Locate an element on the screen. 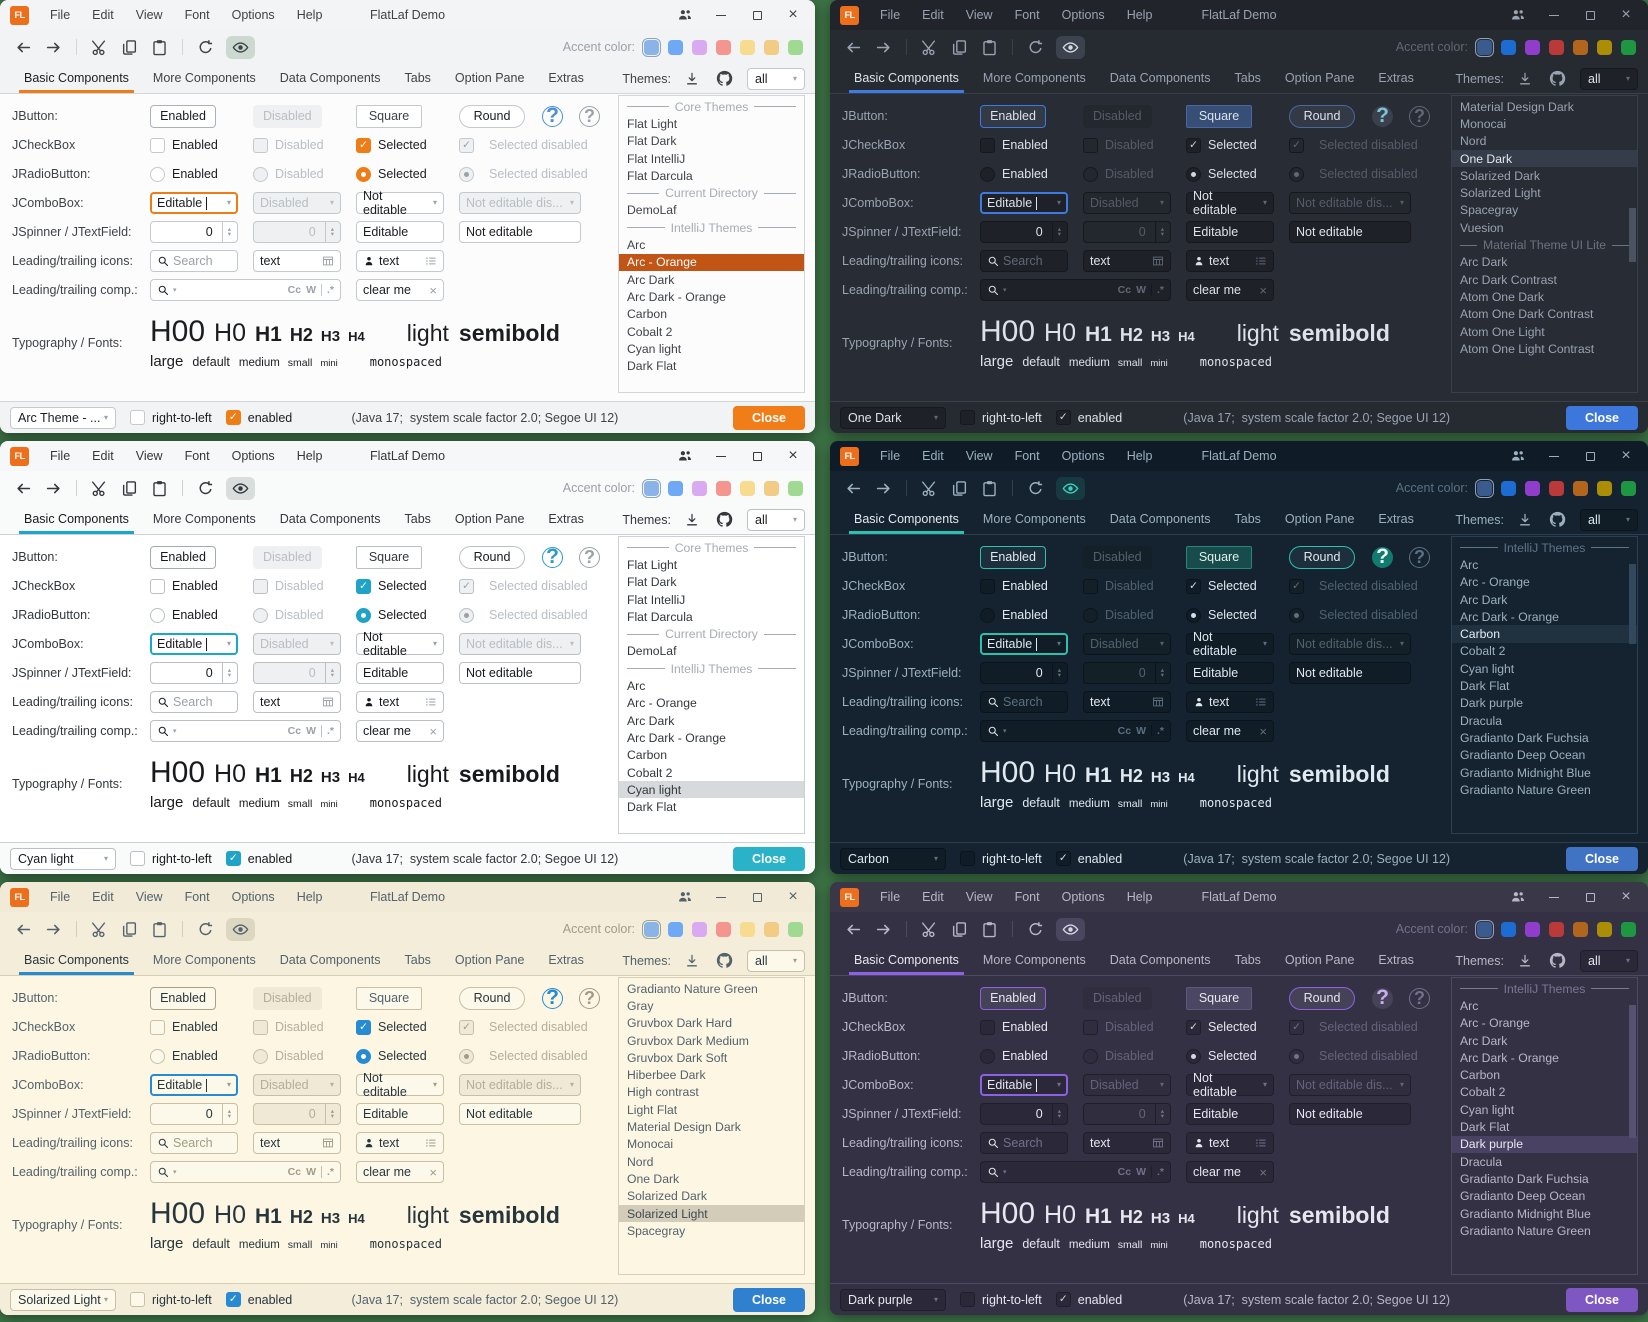  theme-list-item: Gradianto Nature Green is located at coordinates (1544, 1230).